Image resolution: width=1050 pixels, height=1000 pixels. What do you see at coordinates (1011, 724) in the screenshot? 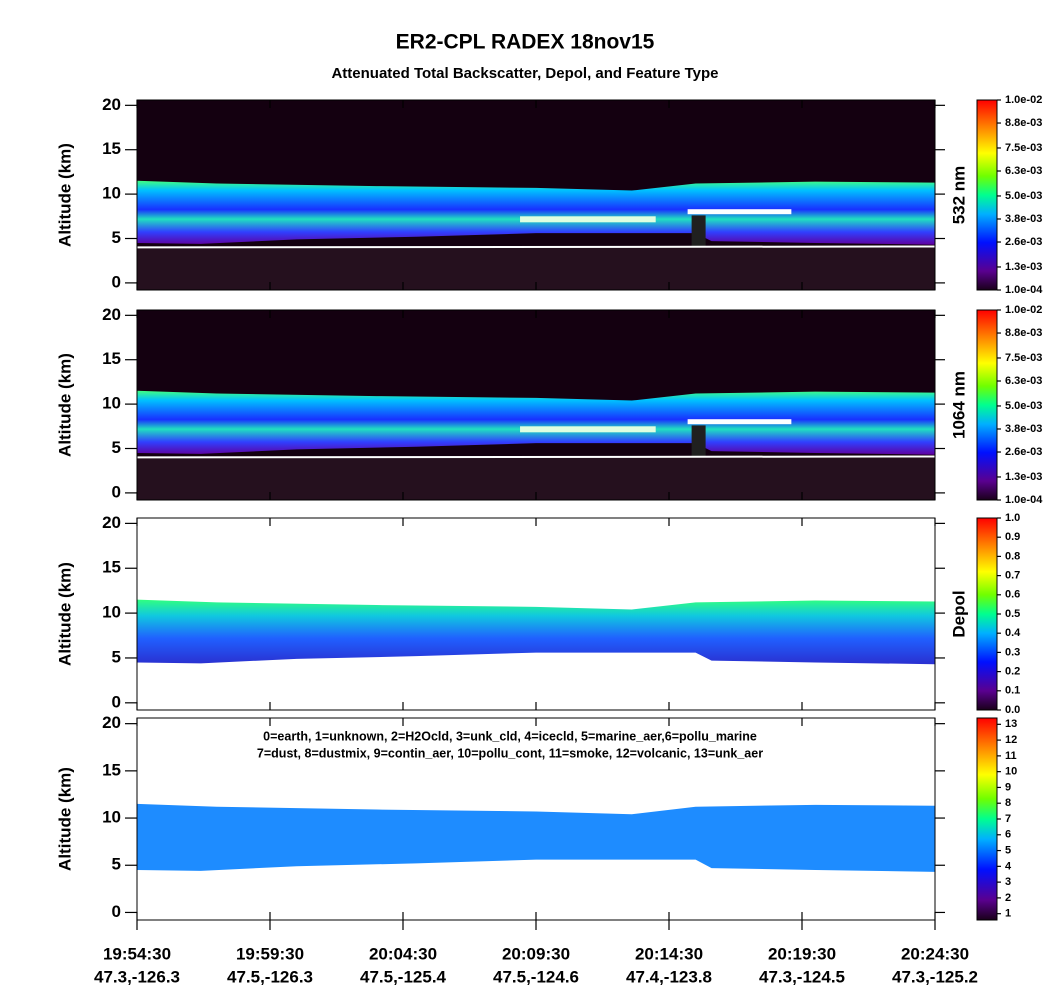
I see `colorbar-tick-label: 13` at bounding box center [1011, 724].